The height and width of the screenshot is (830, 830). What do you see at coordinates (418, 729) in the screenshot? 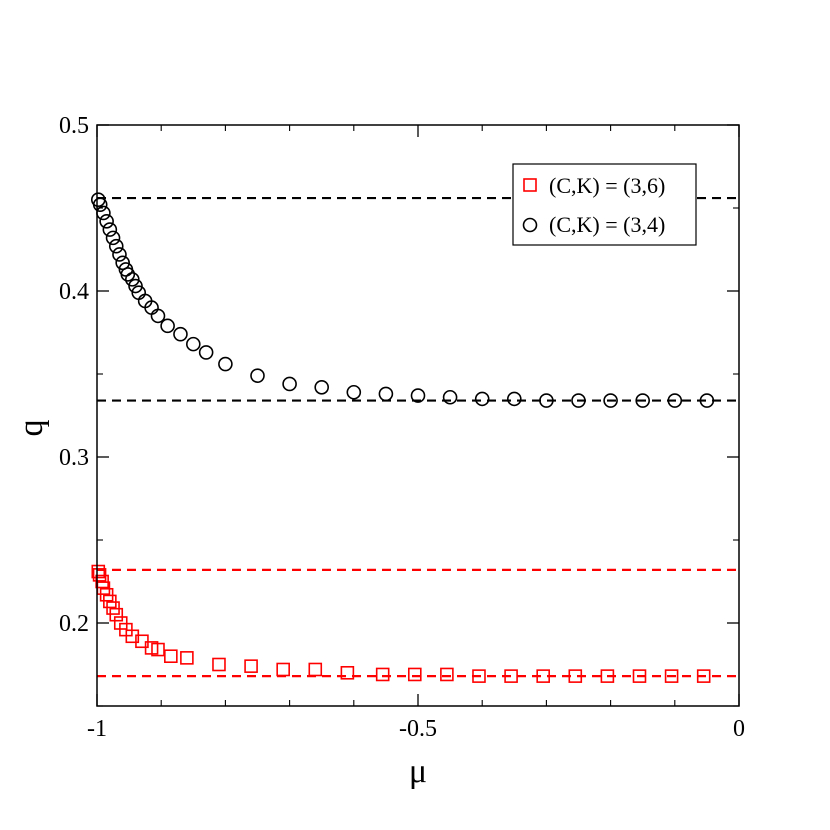
I see `x-tick-label: -0.5` at bounding box center [418, 729].